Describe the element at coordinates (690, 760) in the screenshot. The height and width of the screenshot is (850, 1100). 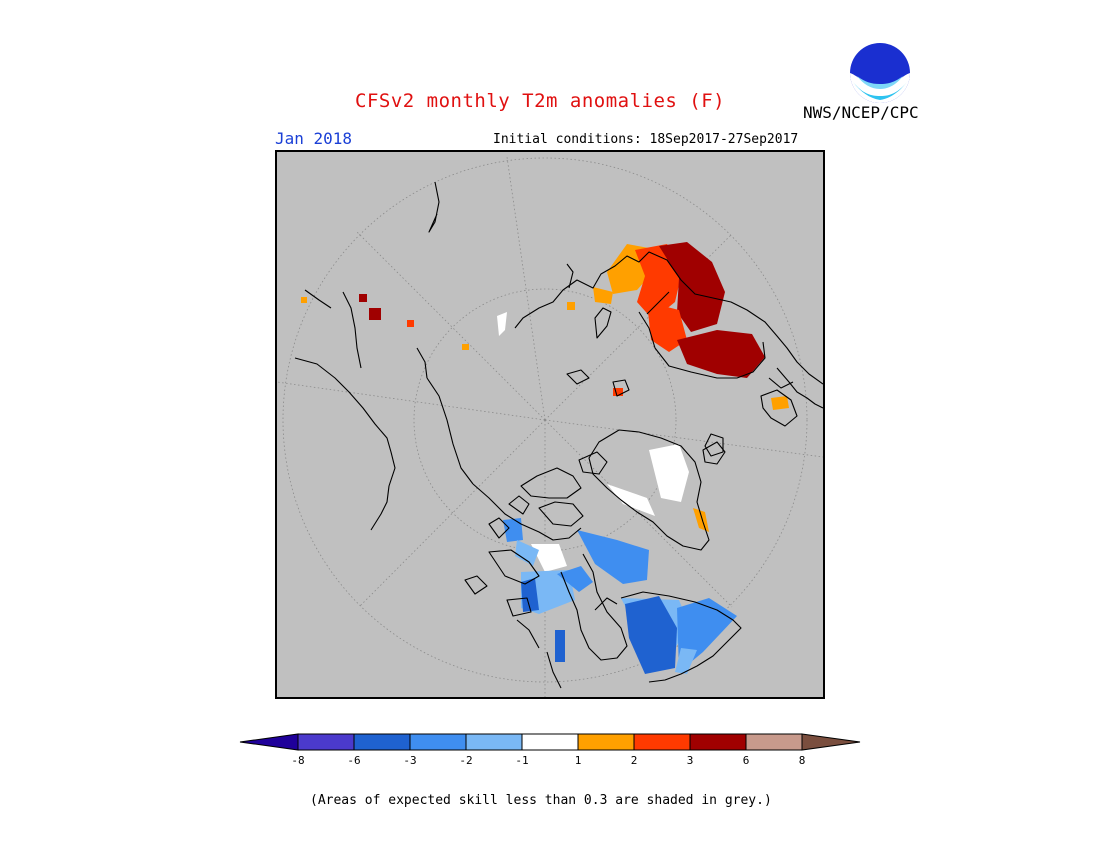
I see `colorbar-tick-label: 3` at that location.